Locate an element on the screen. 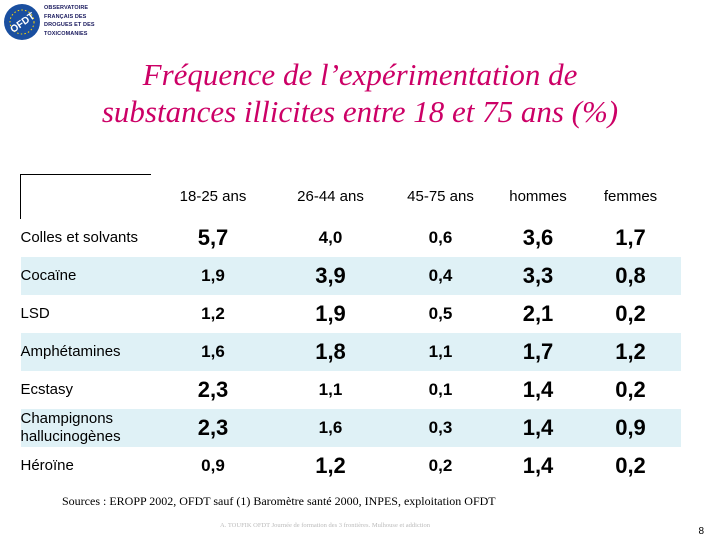  logo-line: OBSERVATOIRE is located at coordinates (66, 8).